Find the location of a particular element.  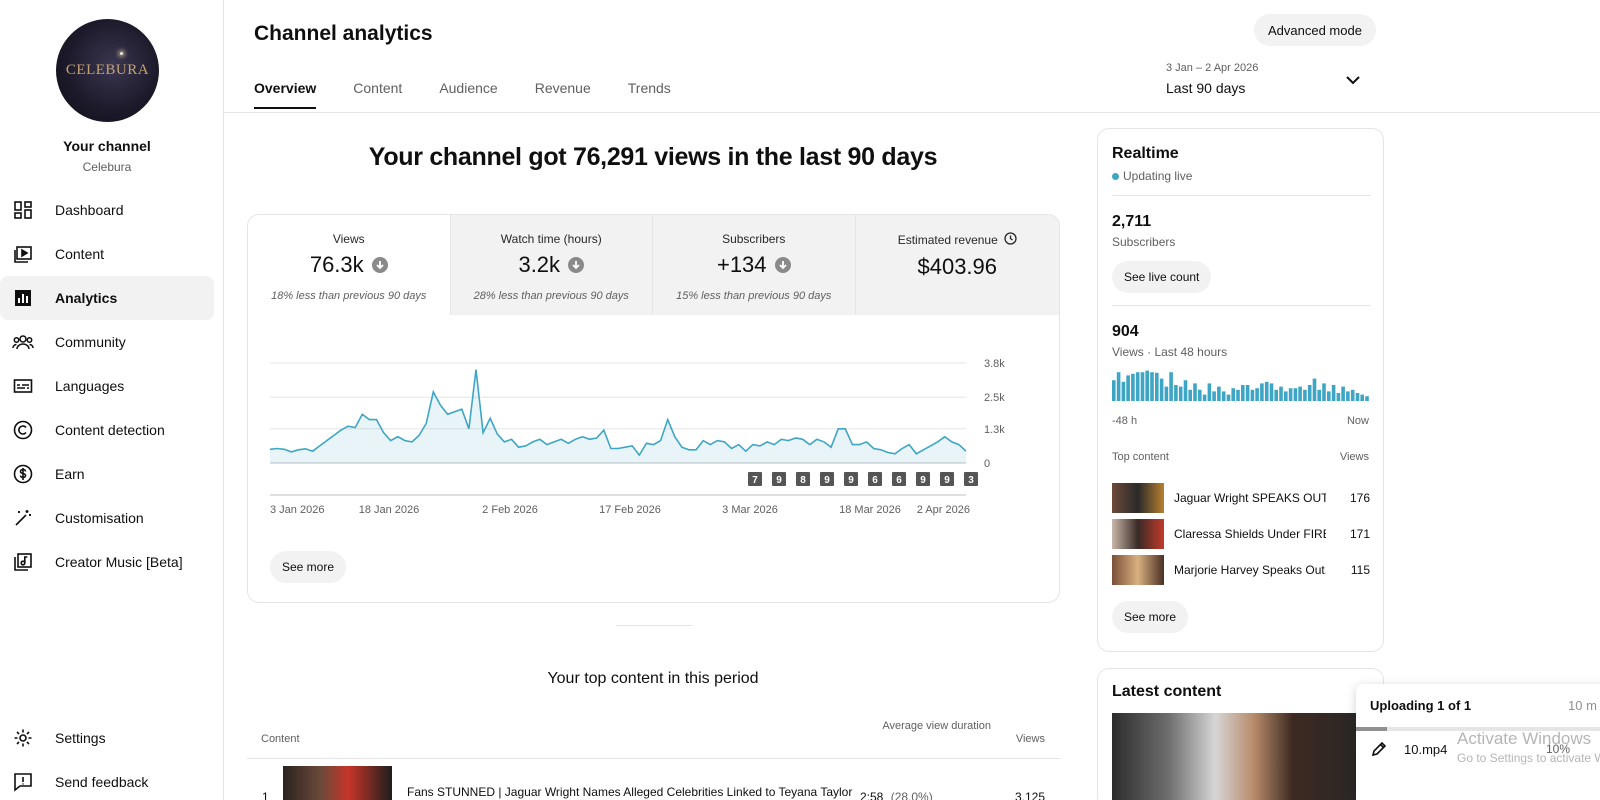

x-tick-label: 3 Mar 2026 is located at coordinates (750, 510).